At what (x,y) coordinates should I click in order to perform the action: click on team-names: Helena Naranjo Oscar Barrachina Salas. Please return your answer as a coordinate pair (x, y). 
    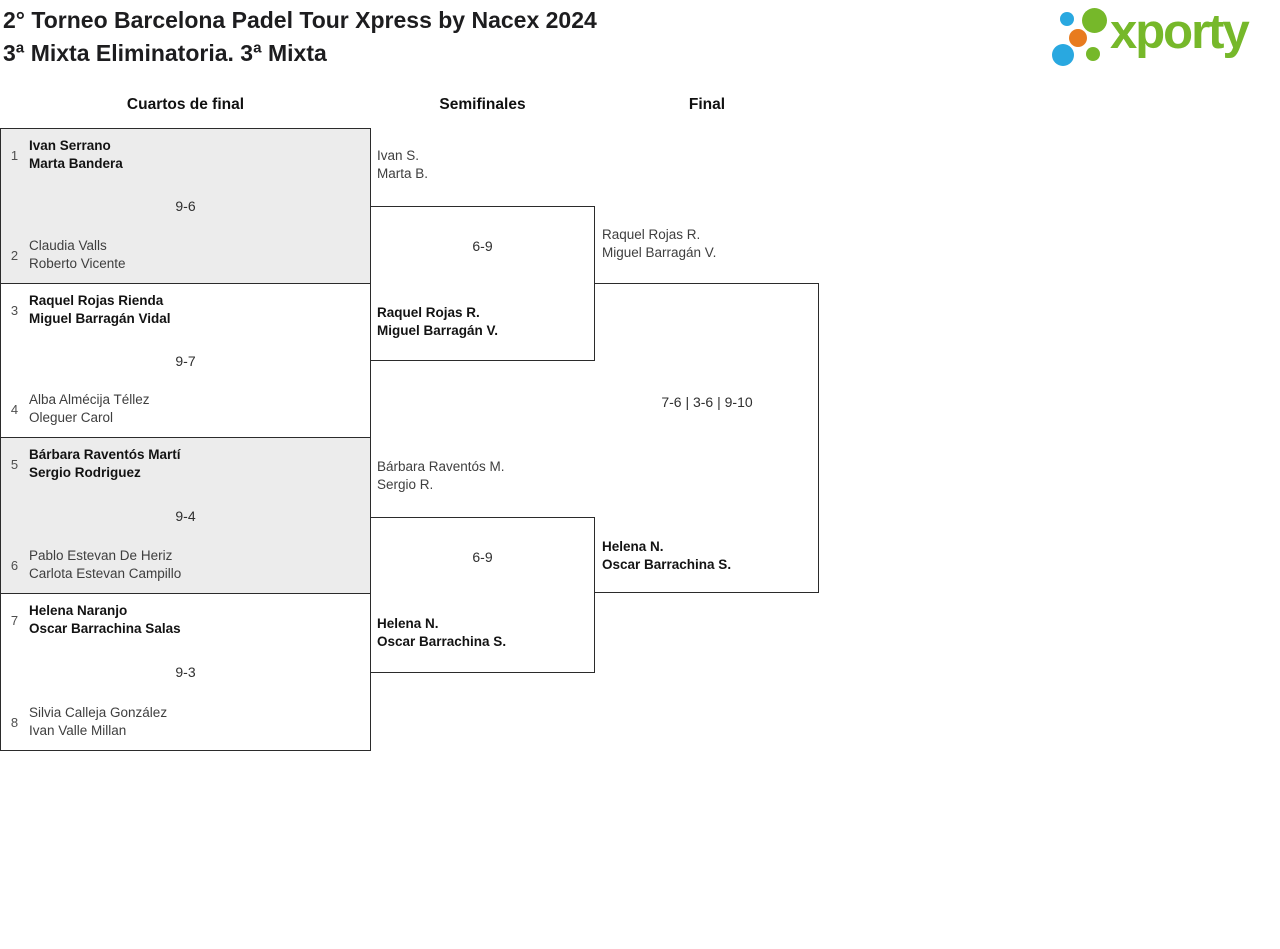
    Looking at the image, I should click on (105, 620).